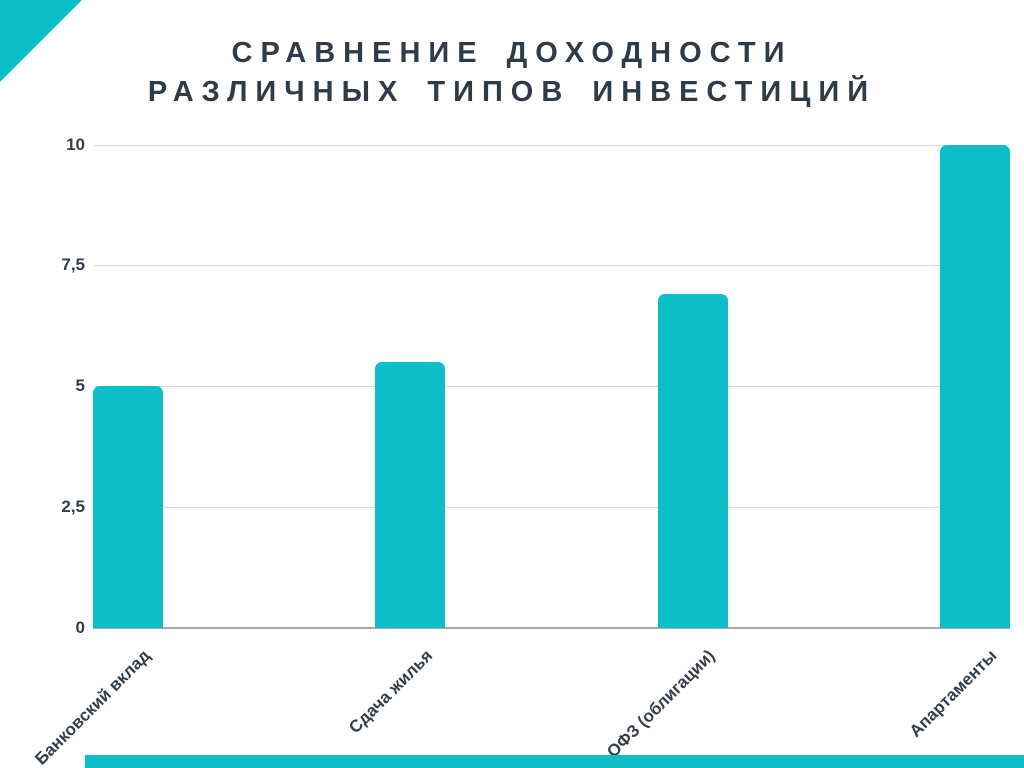  I want to click on y-axis-tick-label: 7,5, so click(73, 265).